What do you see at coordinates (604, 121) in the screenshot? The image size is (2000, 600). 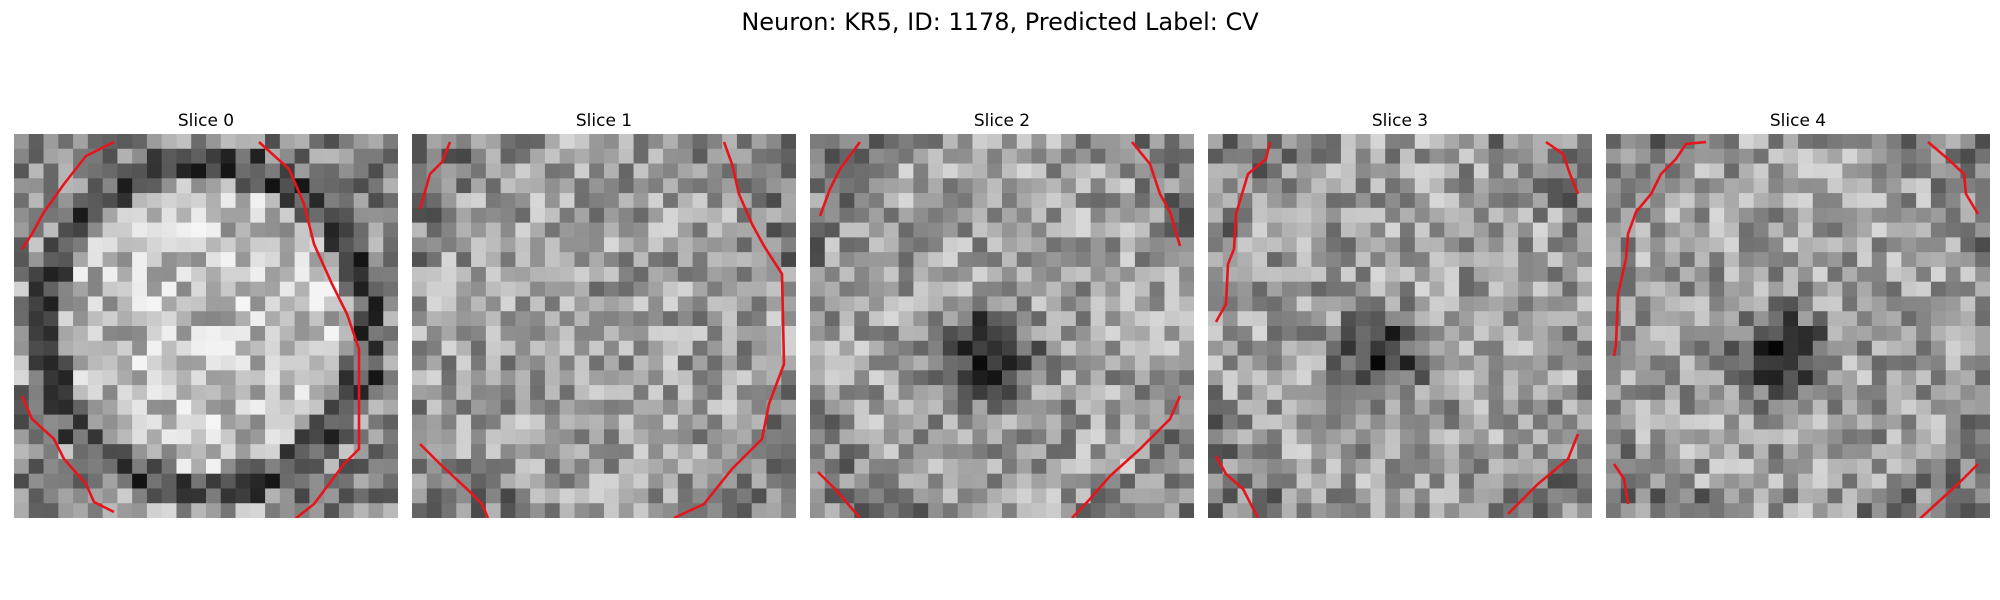 I see `slice-title-1: Slice 1` at bounding box center [604, 121].